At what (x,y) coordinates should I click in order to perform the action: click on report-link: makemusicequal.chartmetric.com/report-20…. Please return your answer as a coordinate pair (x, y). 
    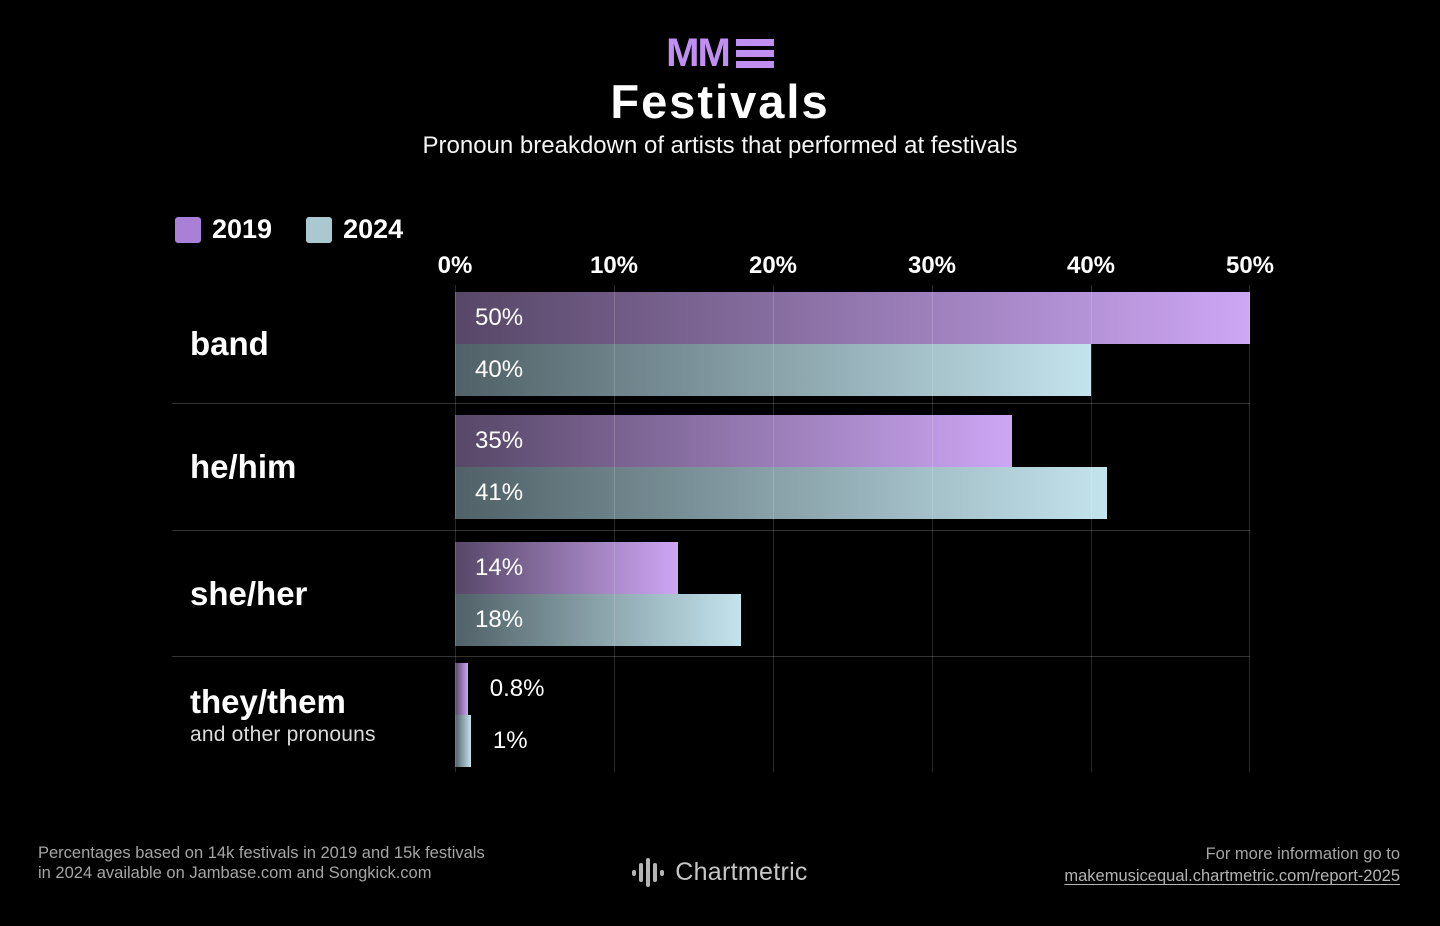
    Looking at the image, I should click on (1232, 876).